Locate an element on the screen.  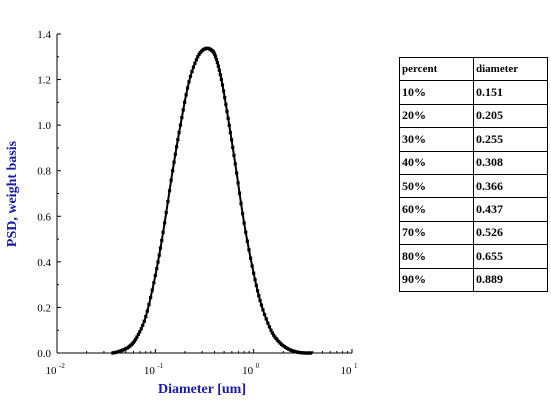
y-tick-label: 1.2 is located at coordinates (44, 81).